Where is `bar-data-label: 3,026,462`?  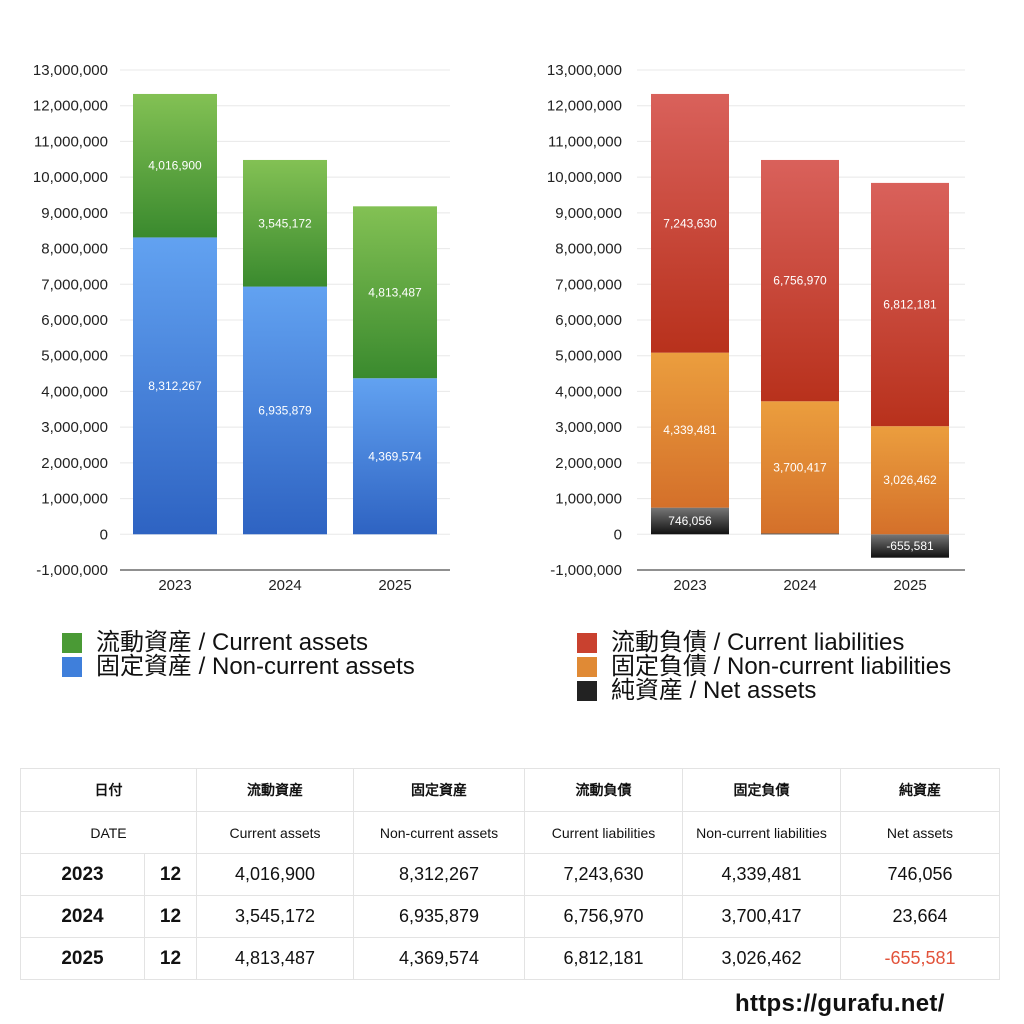
bar-data-label: 3,026,462 is located at coordinates (910, 480).